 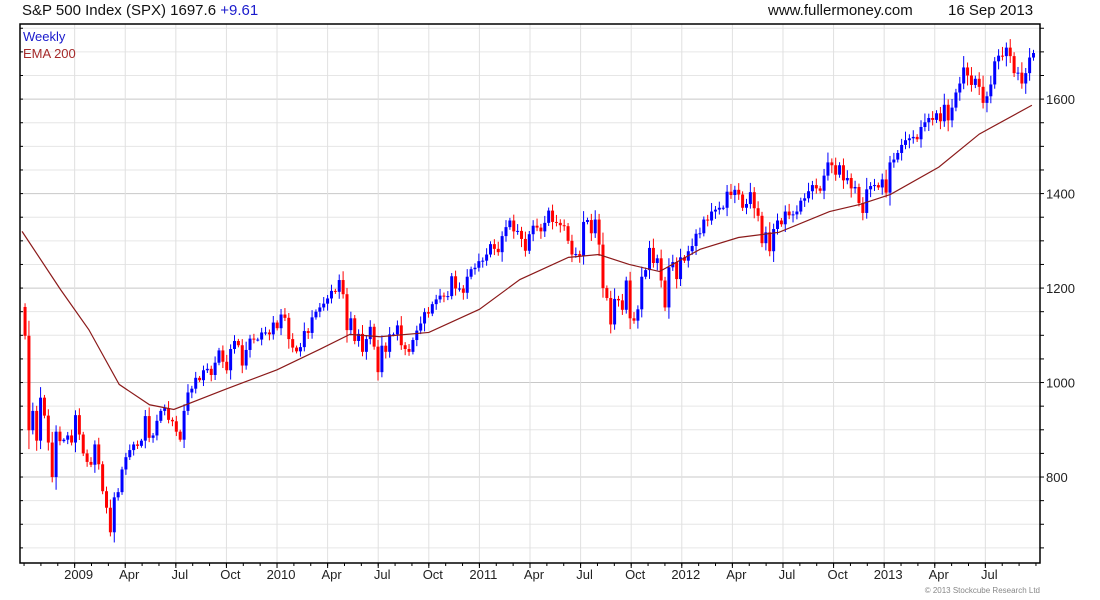 I want to click on site-url: www.fullermoney.com, so click(x=840, y=10).